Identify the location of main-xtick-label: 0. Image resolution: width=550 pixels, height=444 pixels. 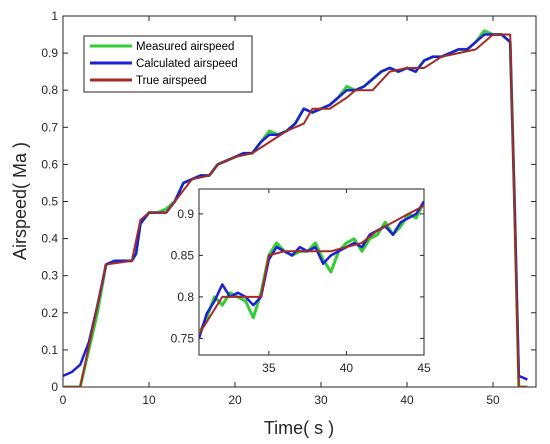
(63, 400).